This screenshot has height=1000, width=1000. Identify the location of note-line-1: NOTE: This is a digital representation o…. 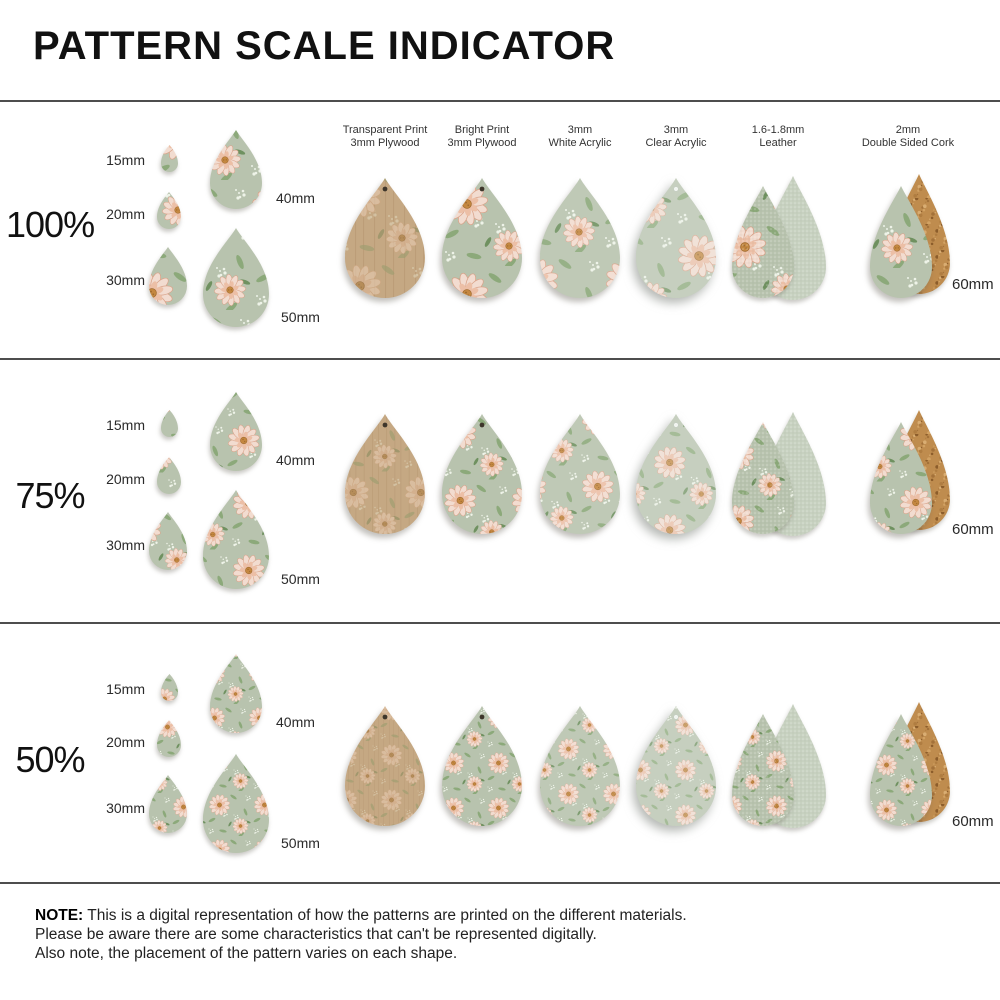
(361, 915).